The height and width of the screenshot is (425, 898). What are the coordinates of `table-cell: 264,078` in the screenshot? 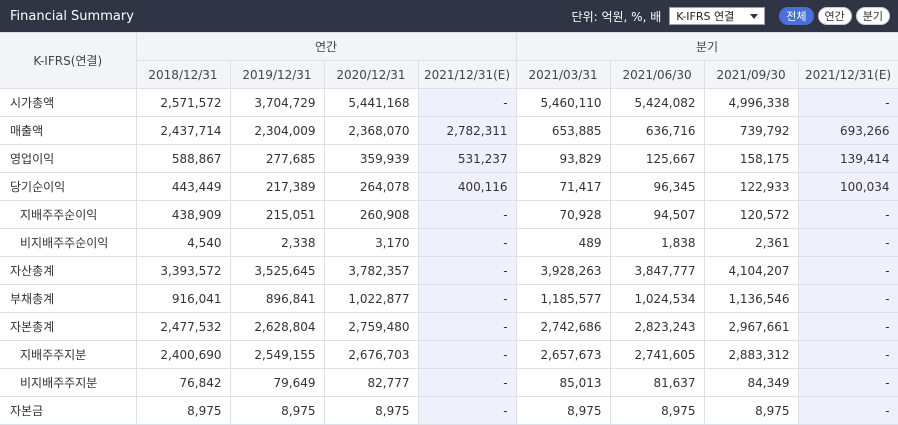 It's located at (371, 186).